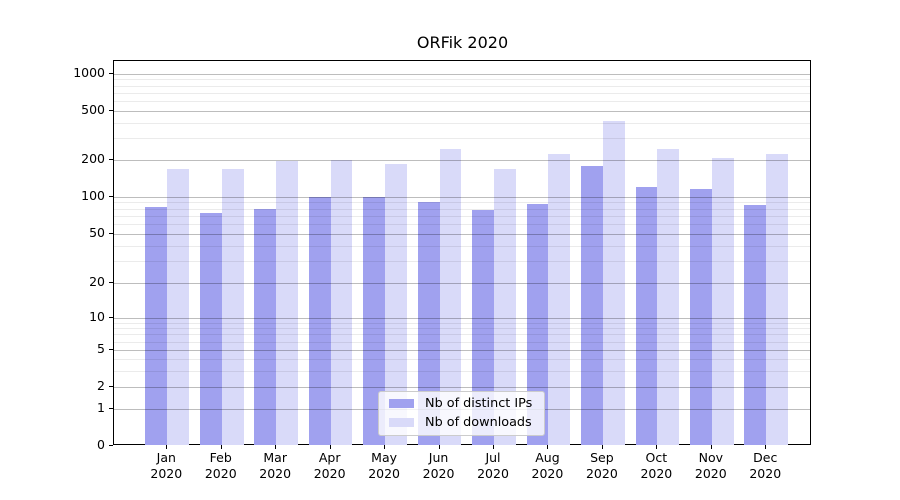 The height and width of the screenshot is (500, 900). What do you see at coordinates (478, 422) in the screenshot?
I see `legend-label: Nb of downloads` at bounding box center [478, 422].